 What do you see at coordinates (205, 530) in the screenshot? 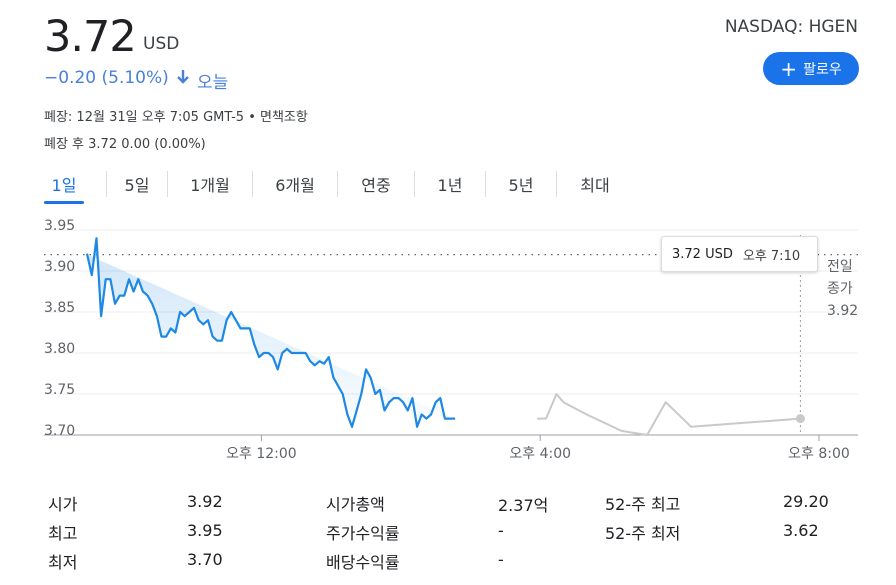
I see `stat-value-high: 3.95` at bounding box center [205, 530].